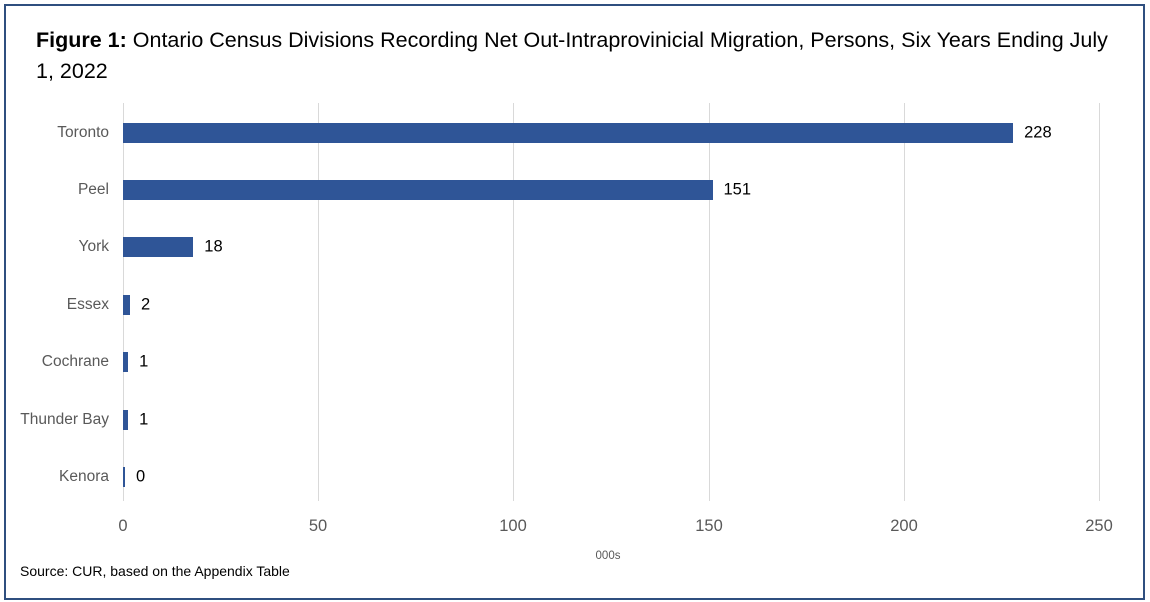 This screenshot has height=602, width=1150. Describe the element at coordinates (64, 419) in the screenshot. I see `category-label: Thunder Bay` at that location.